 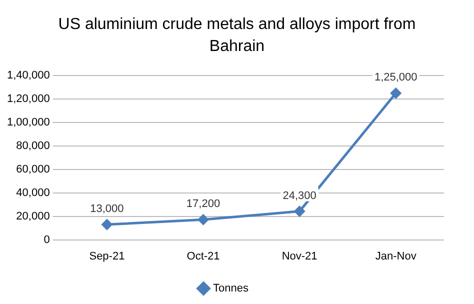 I want to click on x-tick-label: Jan-Nov, so click(x=396, y=256).